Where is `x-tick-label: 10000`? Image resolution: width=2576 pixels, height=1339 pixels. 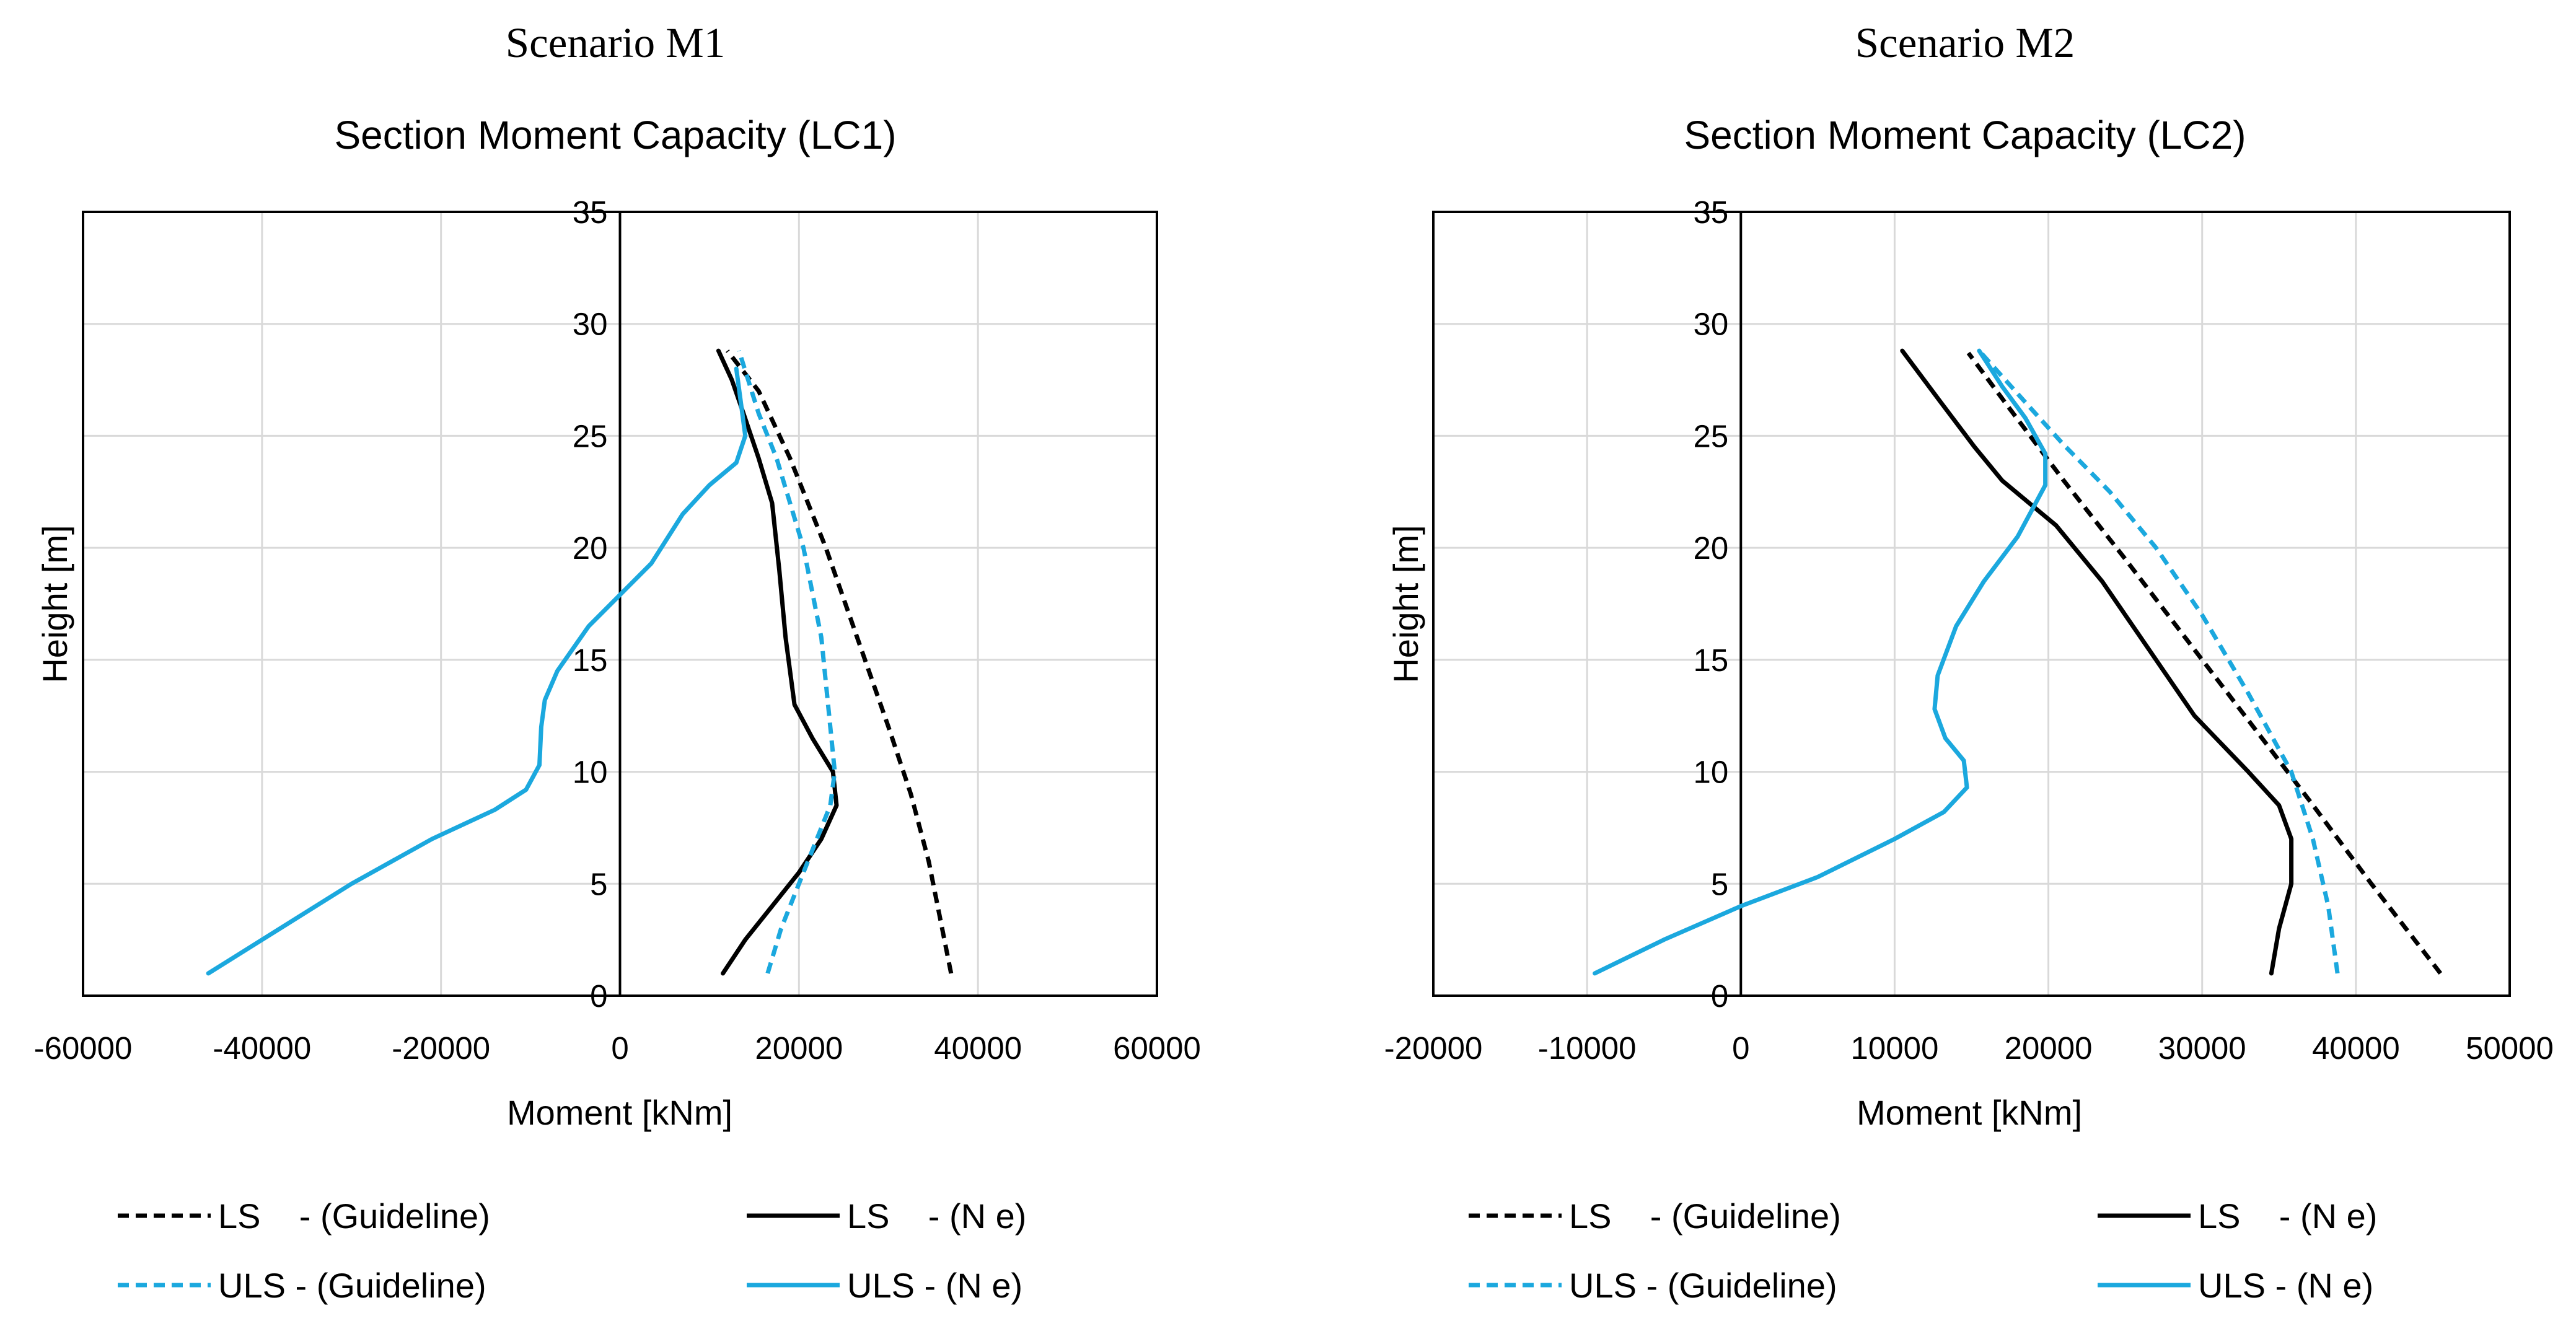
x-tick-label: 10000 is located at coordinates (1895, 1048).